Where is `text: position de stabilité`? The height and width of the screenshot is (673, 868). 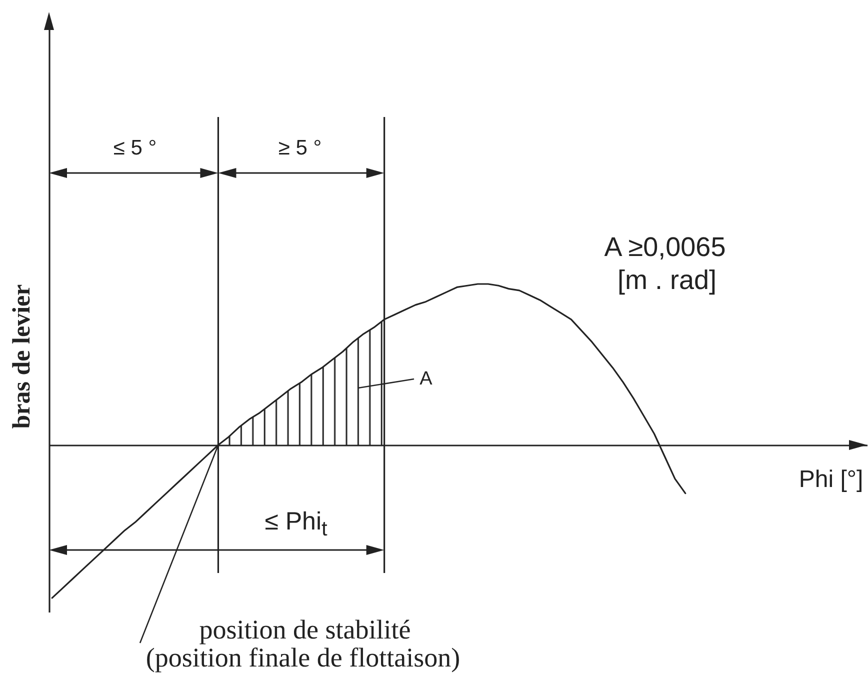
text: position de stabilité is located at coordinates (305, 629).